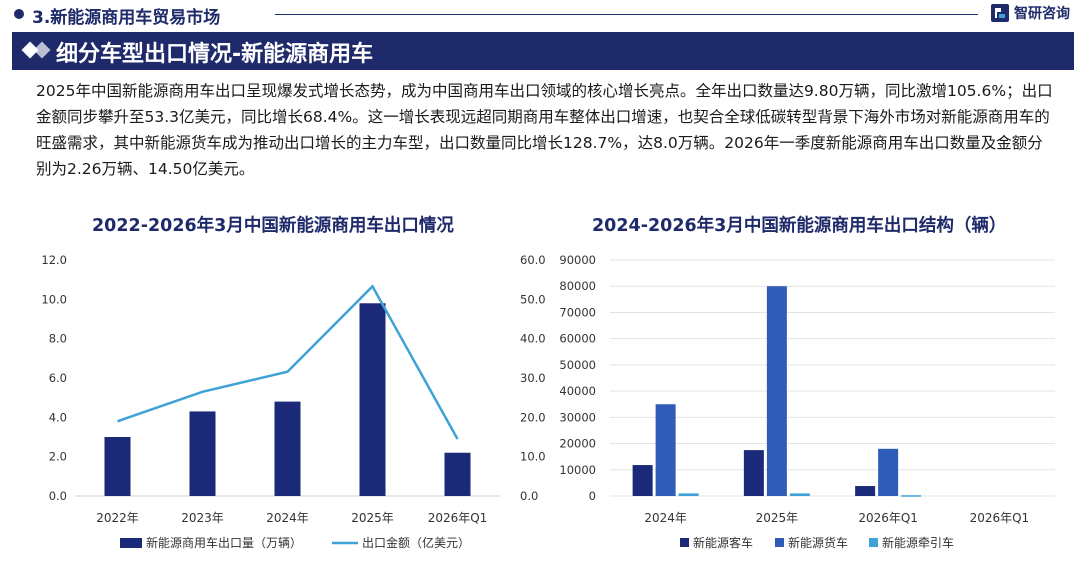 The image size is (1080, 570). I want to click on y-tick-label: 30000, so click(577, 417).